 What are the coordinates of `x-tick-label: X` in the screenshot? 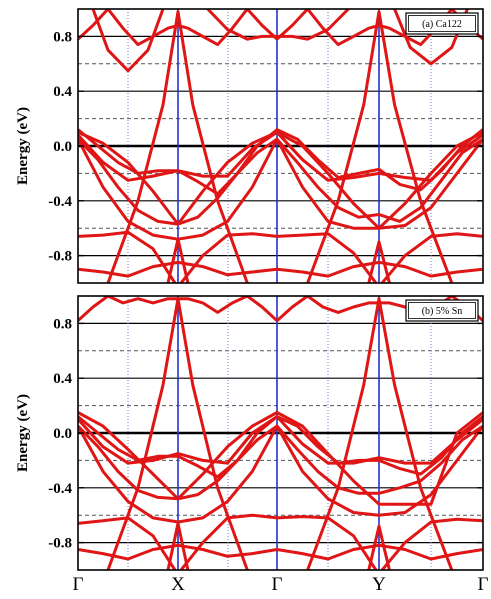 It's located at (178, 584).